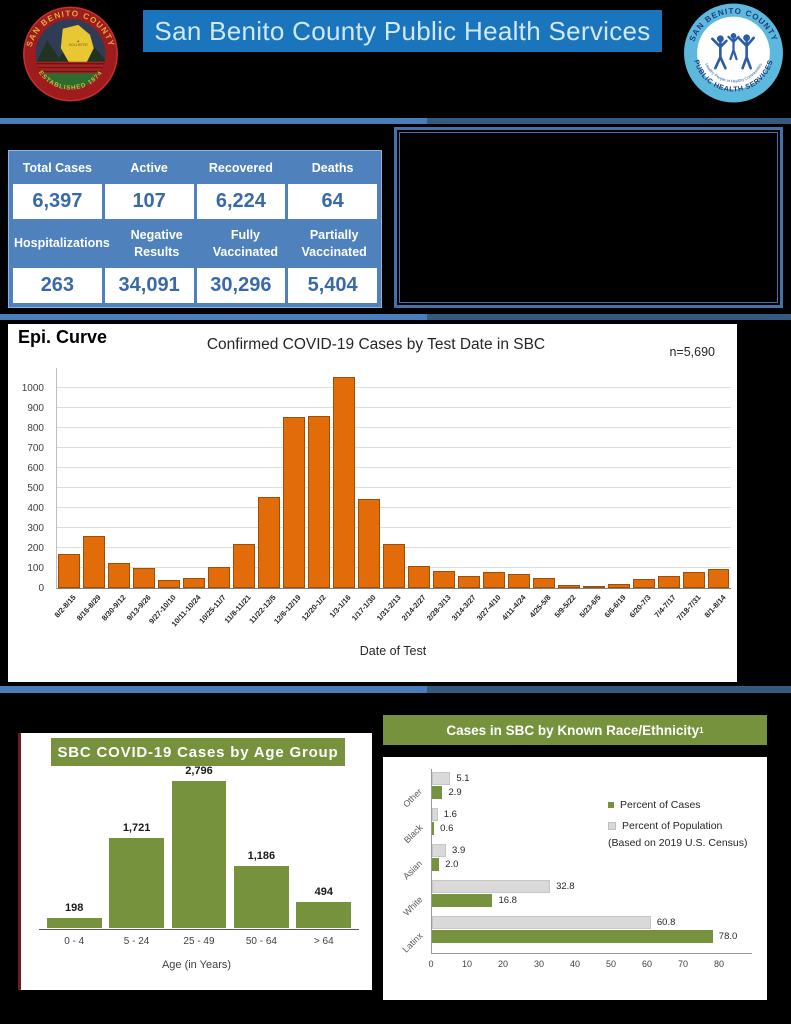 The height and width of the screenshot is (1024, 791). Describe the element at coordinates (455, 792) in the screenshot. I see `race-cases-value-label: 2.9` at that location.